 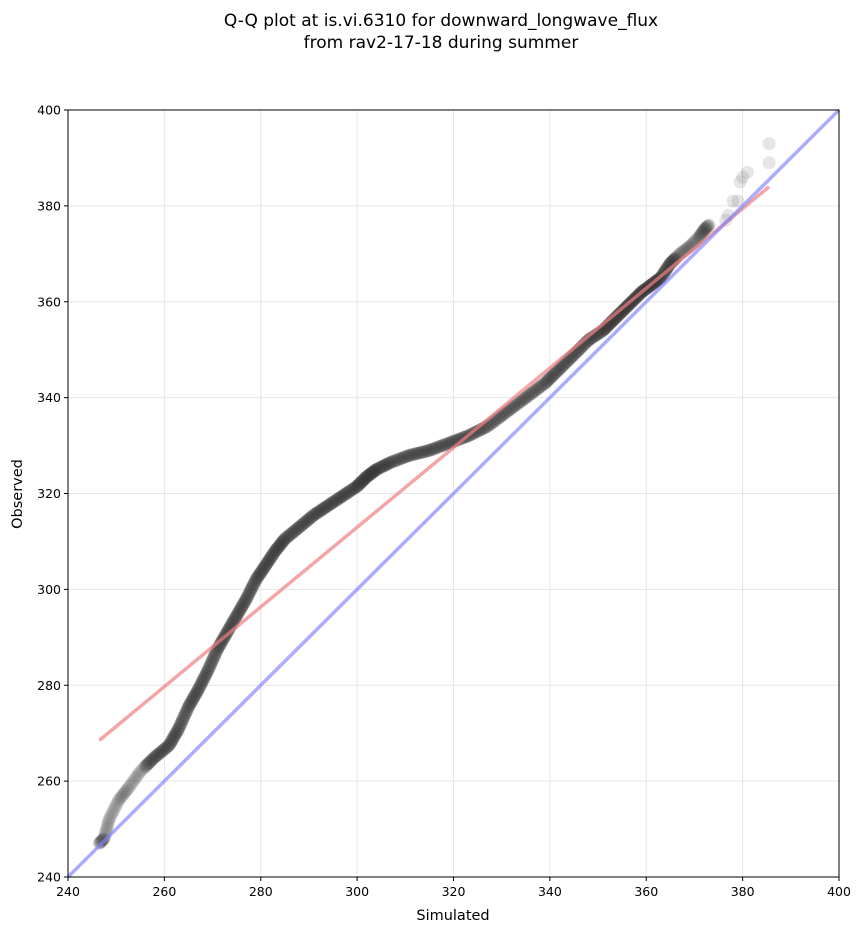 What do you see at coordinates (49, 205) in the screenshot?
I see `y-tick-label: 380` at bounding box center [49, 205].